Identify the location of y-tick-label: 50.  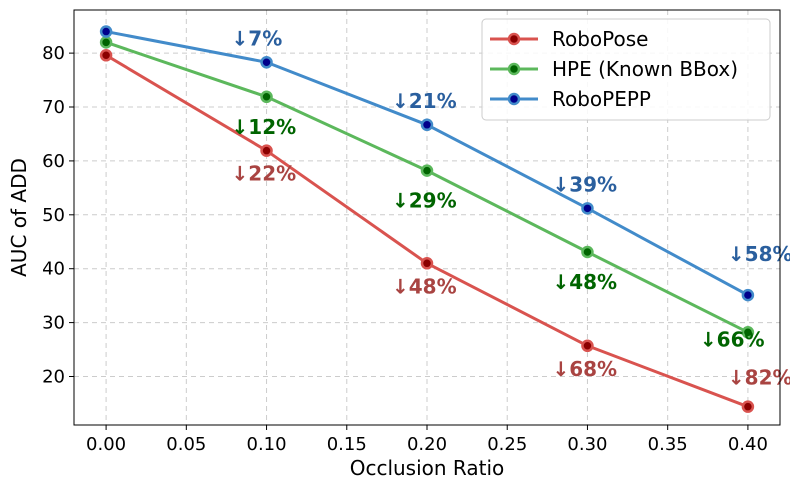
(53, 215).